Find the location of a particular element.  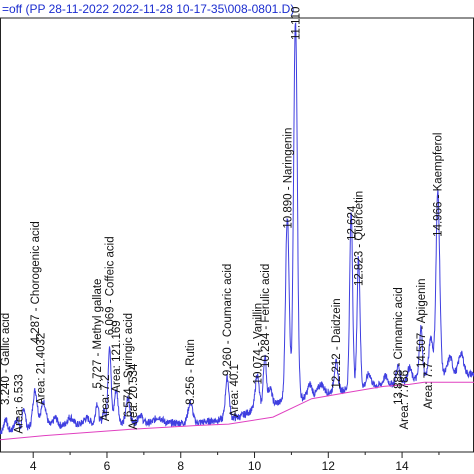

peak-label: 6.069 - Coffeic acid is located at coordinates (111, 285).